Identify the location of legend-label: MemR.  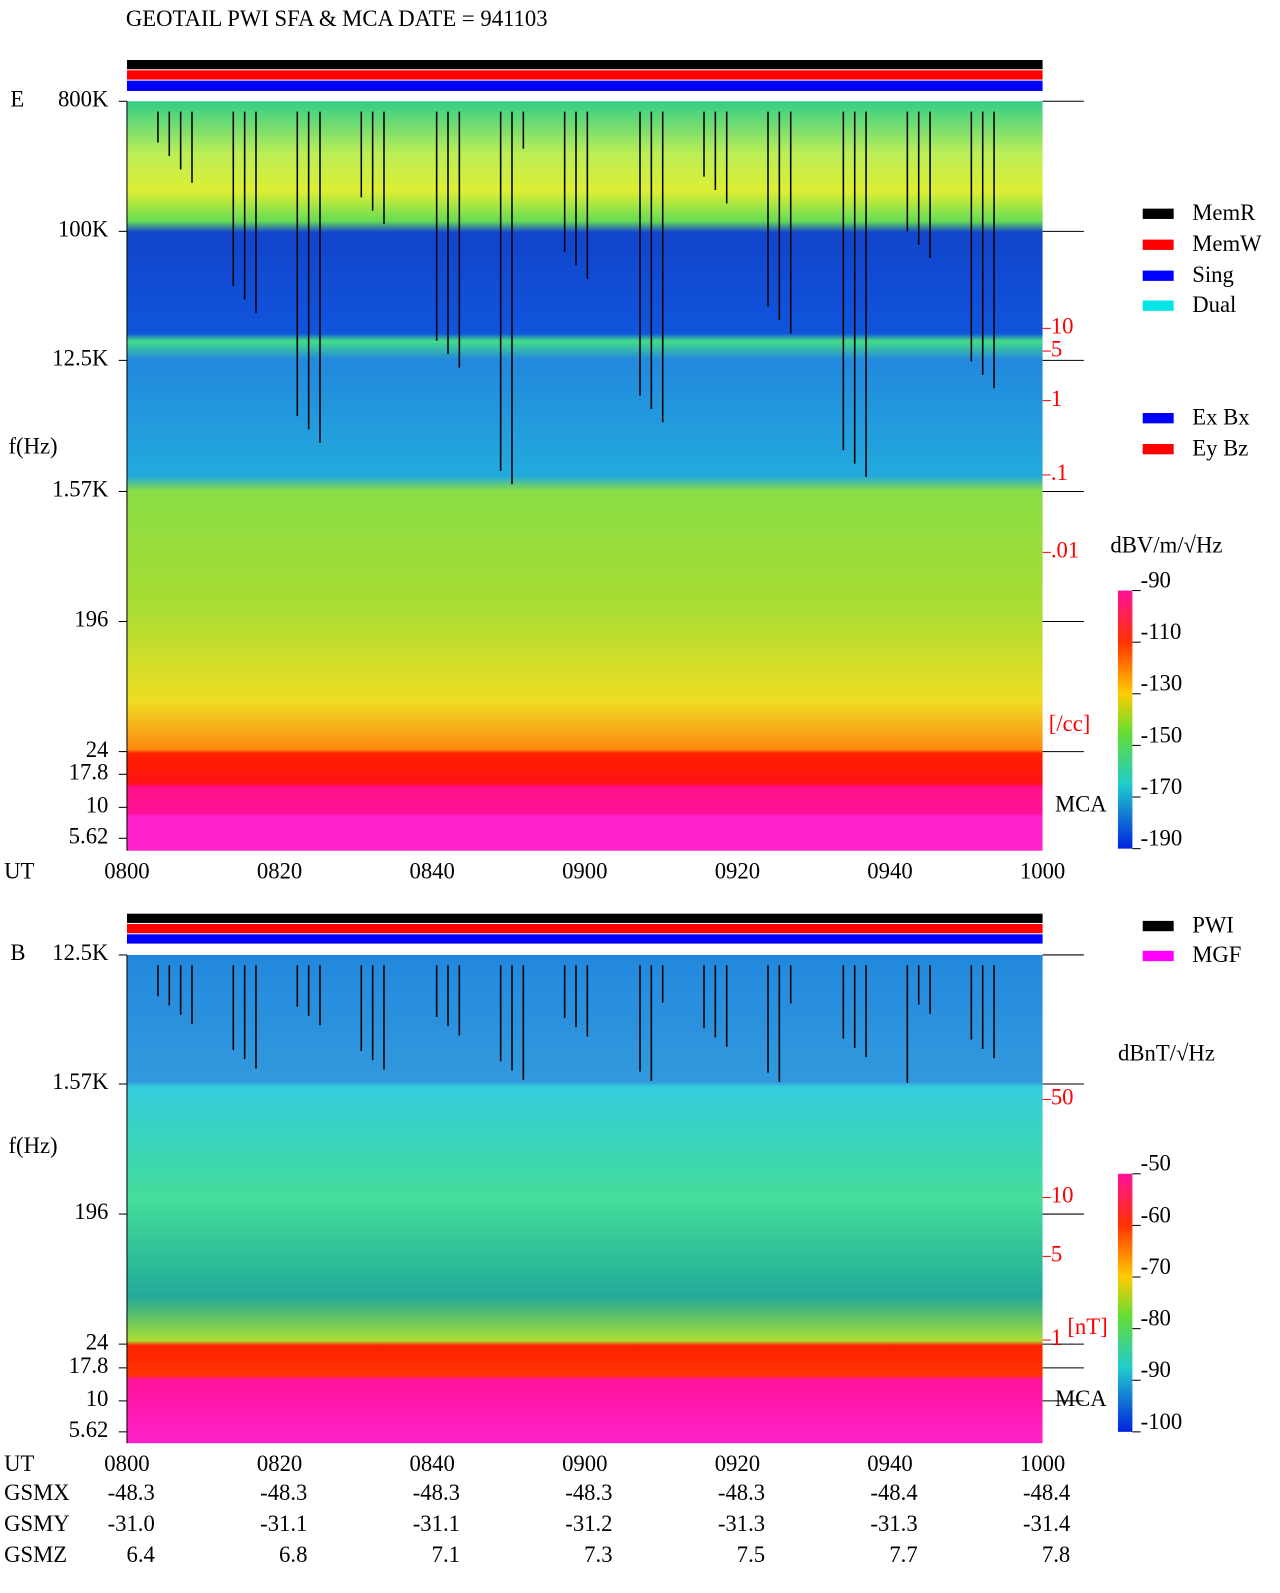
(1224, 212).